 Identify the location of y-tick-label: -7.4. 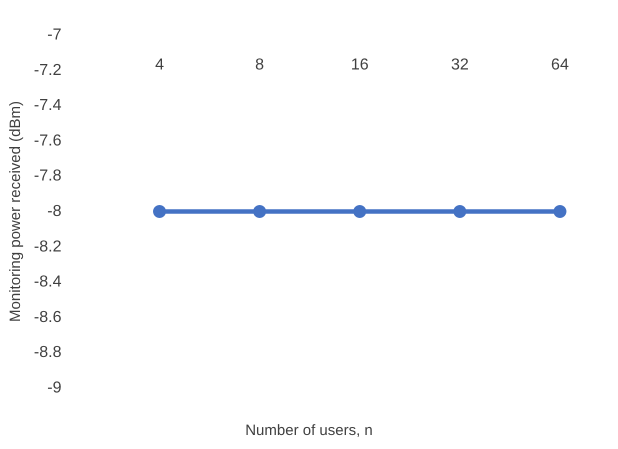
(48, 105).